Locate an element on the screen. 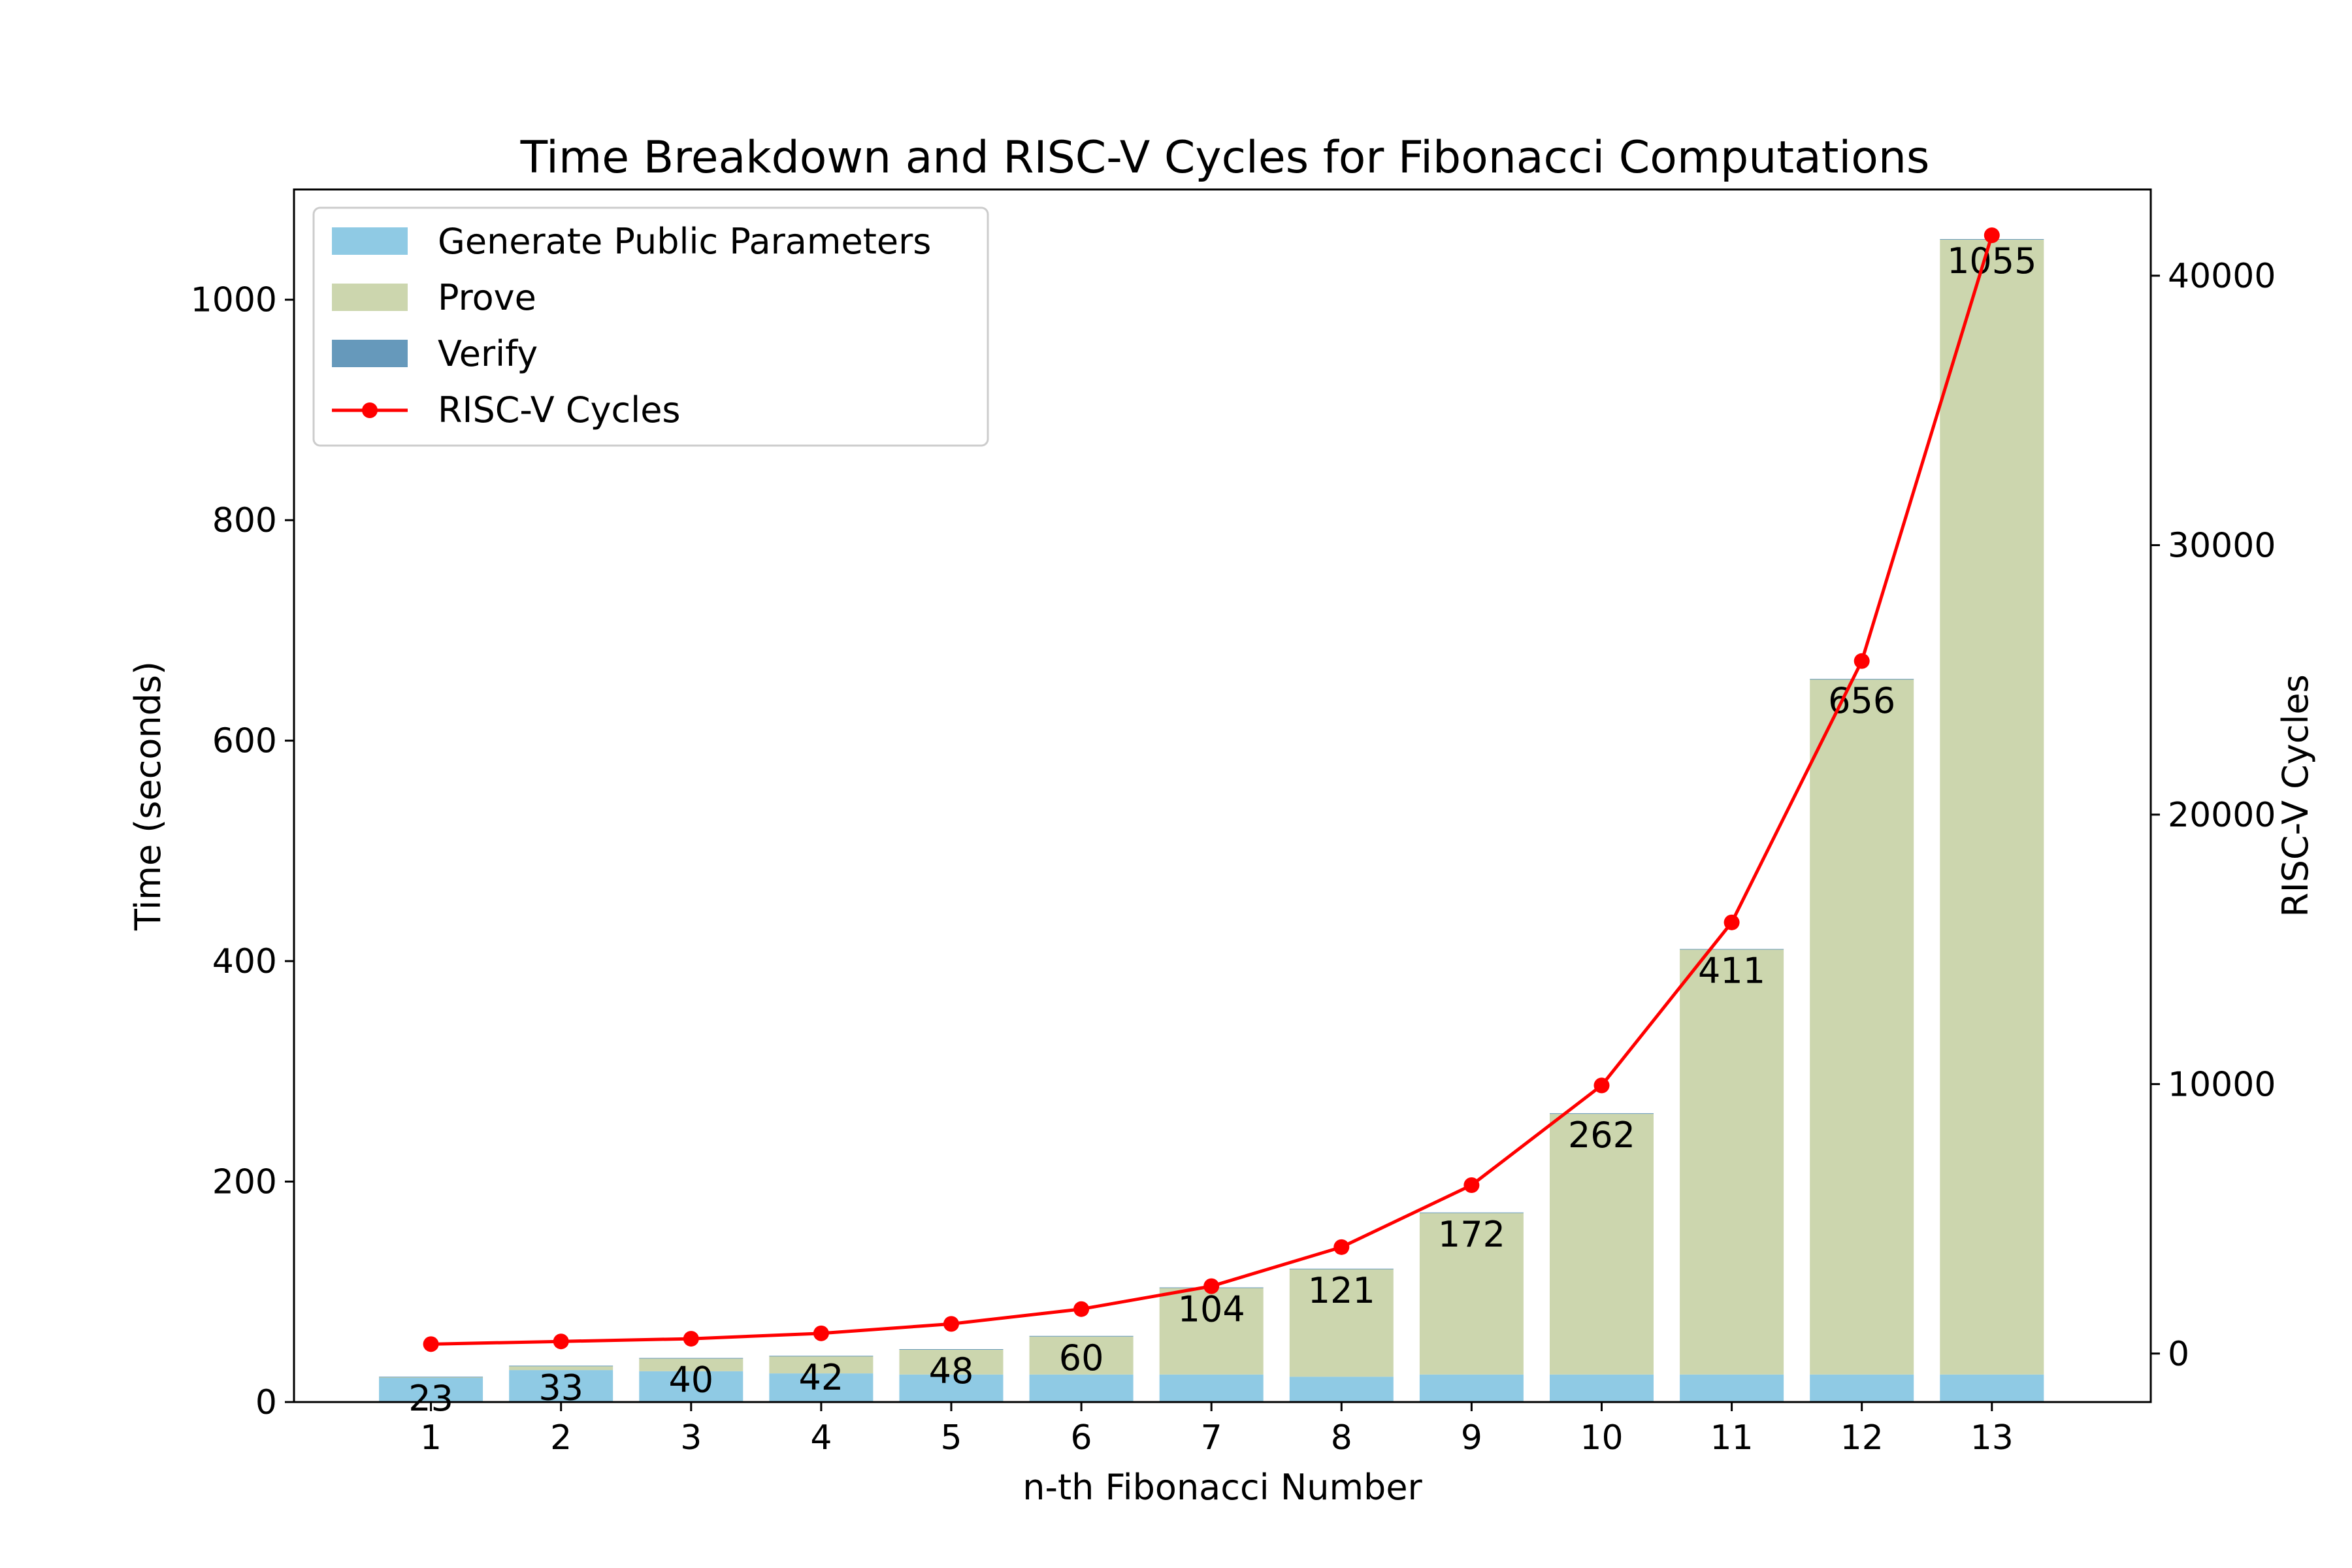 The height and width of the screenshot is (1568, 2352). y-tick-label-0: 0 is located at coordinates (266, 1402).